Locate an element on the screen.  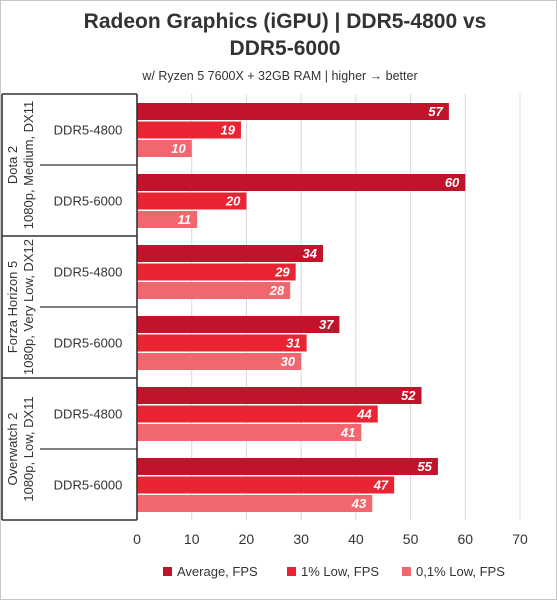
data-label: 52 is located at coordinates (408, 395).